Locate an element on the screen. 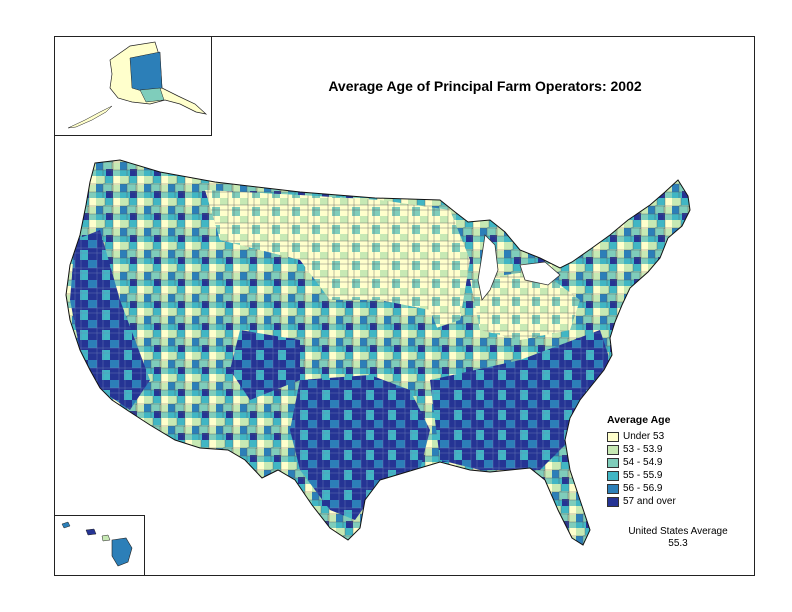  hawaii-inset-frame is located at coordinates (99, 545).